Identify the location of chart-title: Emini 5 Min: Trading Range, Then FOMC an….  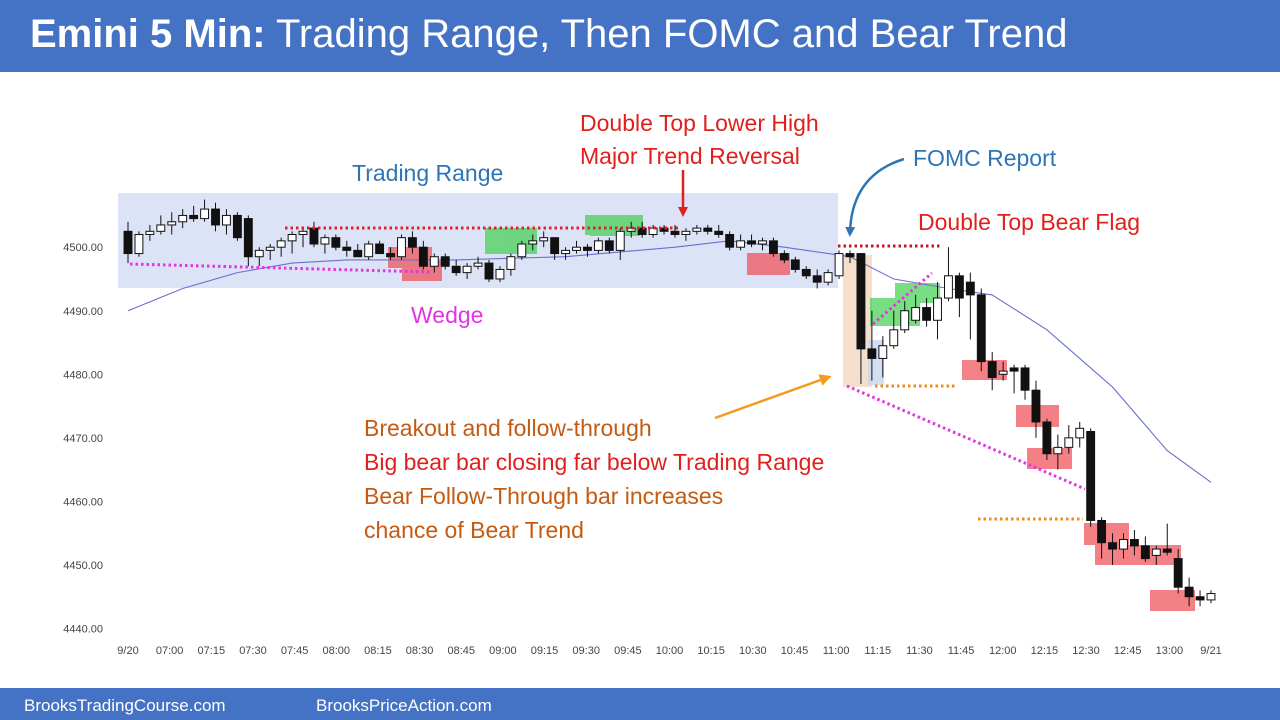
(549, 34).